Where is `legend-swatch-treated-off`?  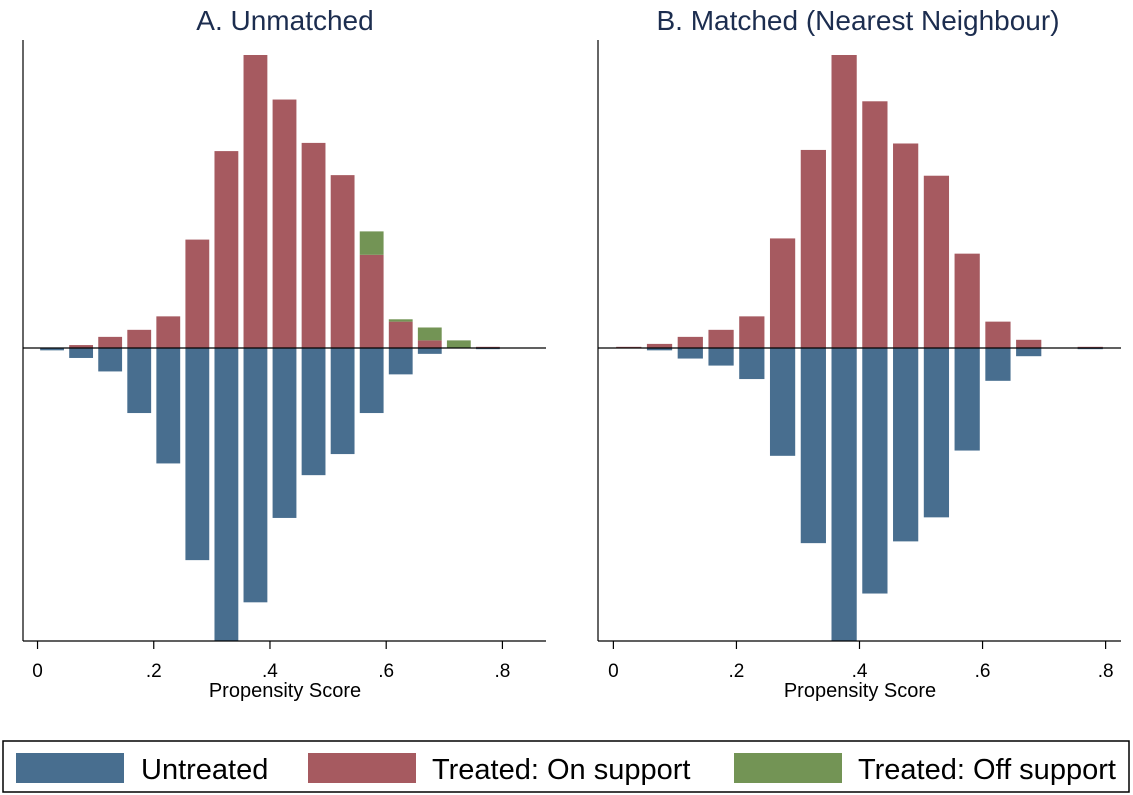
legend-swatch-treated-off is located at coordinates (788, 768).